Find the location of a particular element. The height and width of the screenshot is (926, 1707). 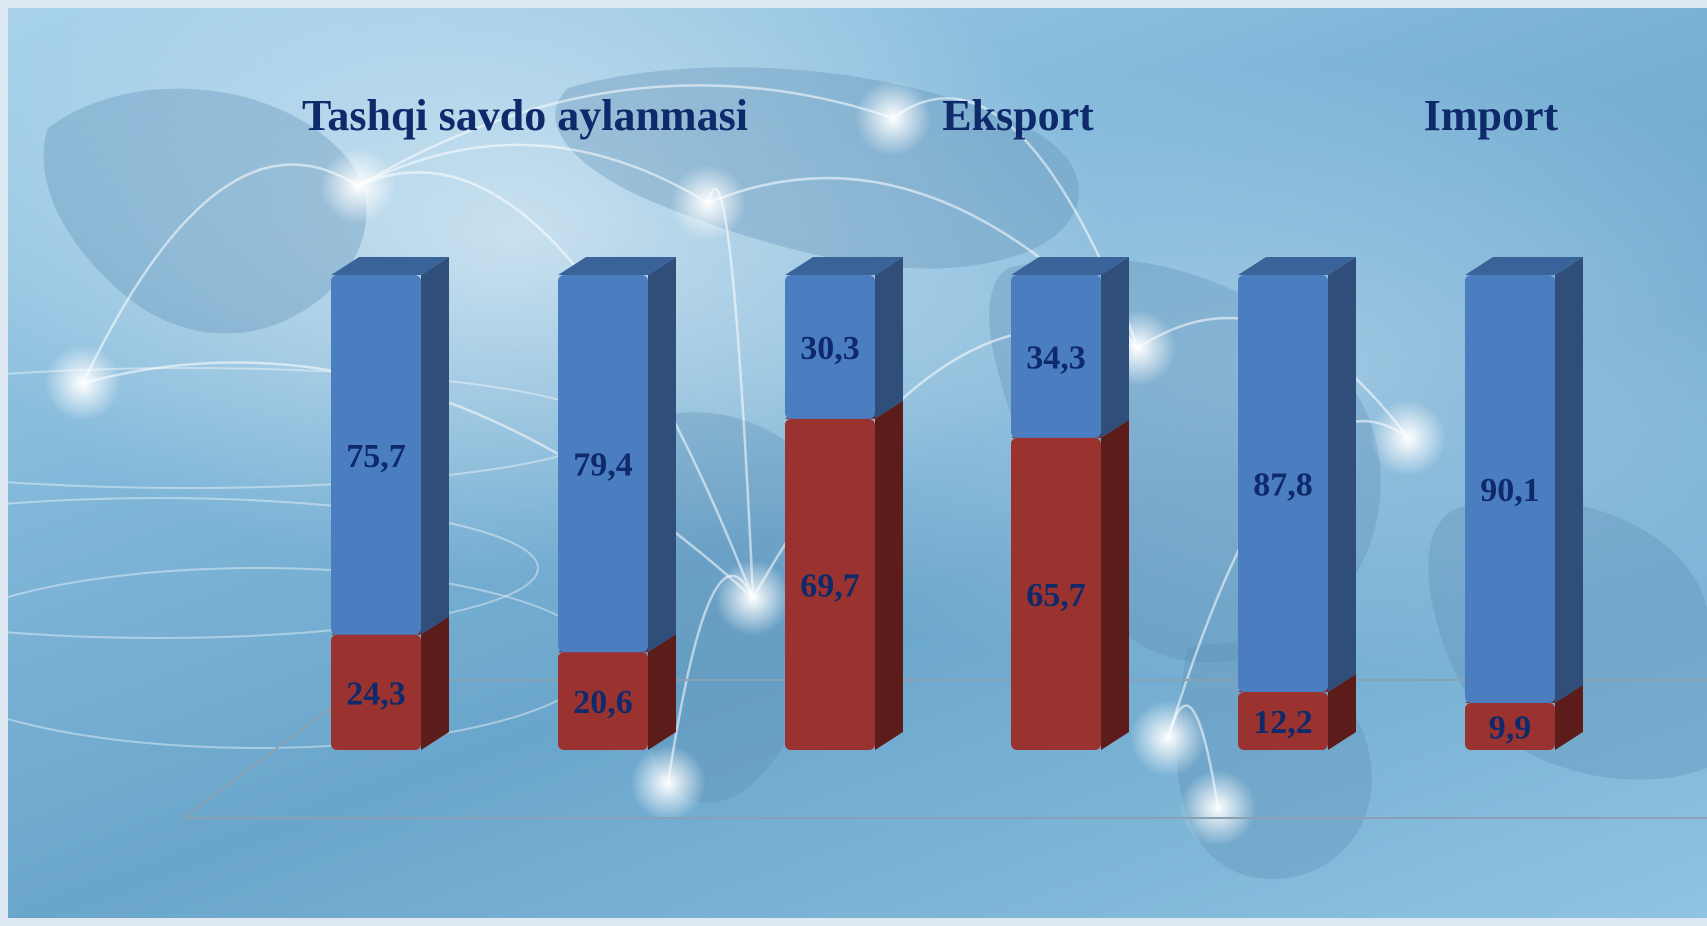

data-label-top-1: 75,7 is located at coordinates (376, 456).